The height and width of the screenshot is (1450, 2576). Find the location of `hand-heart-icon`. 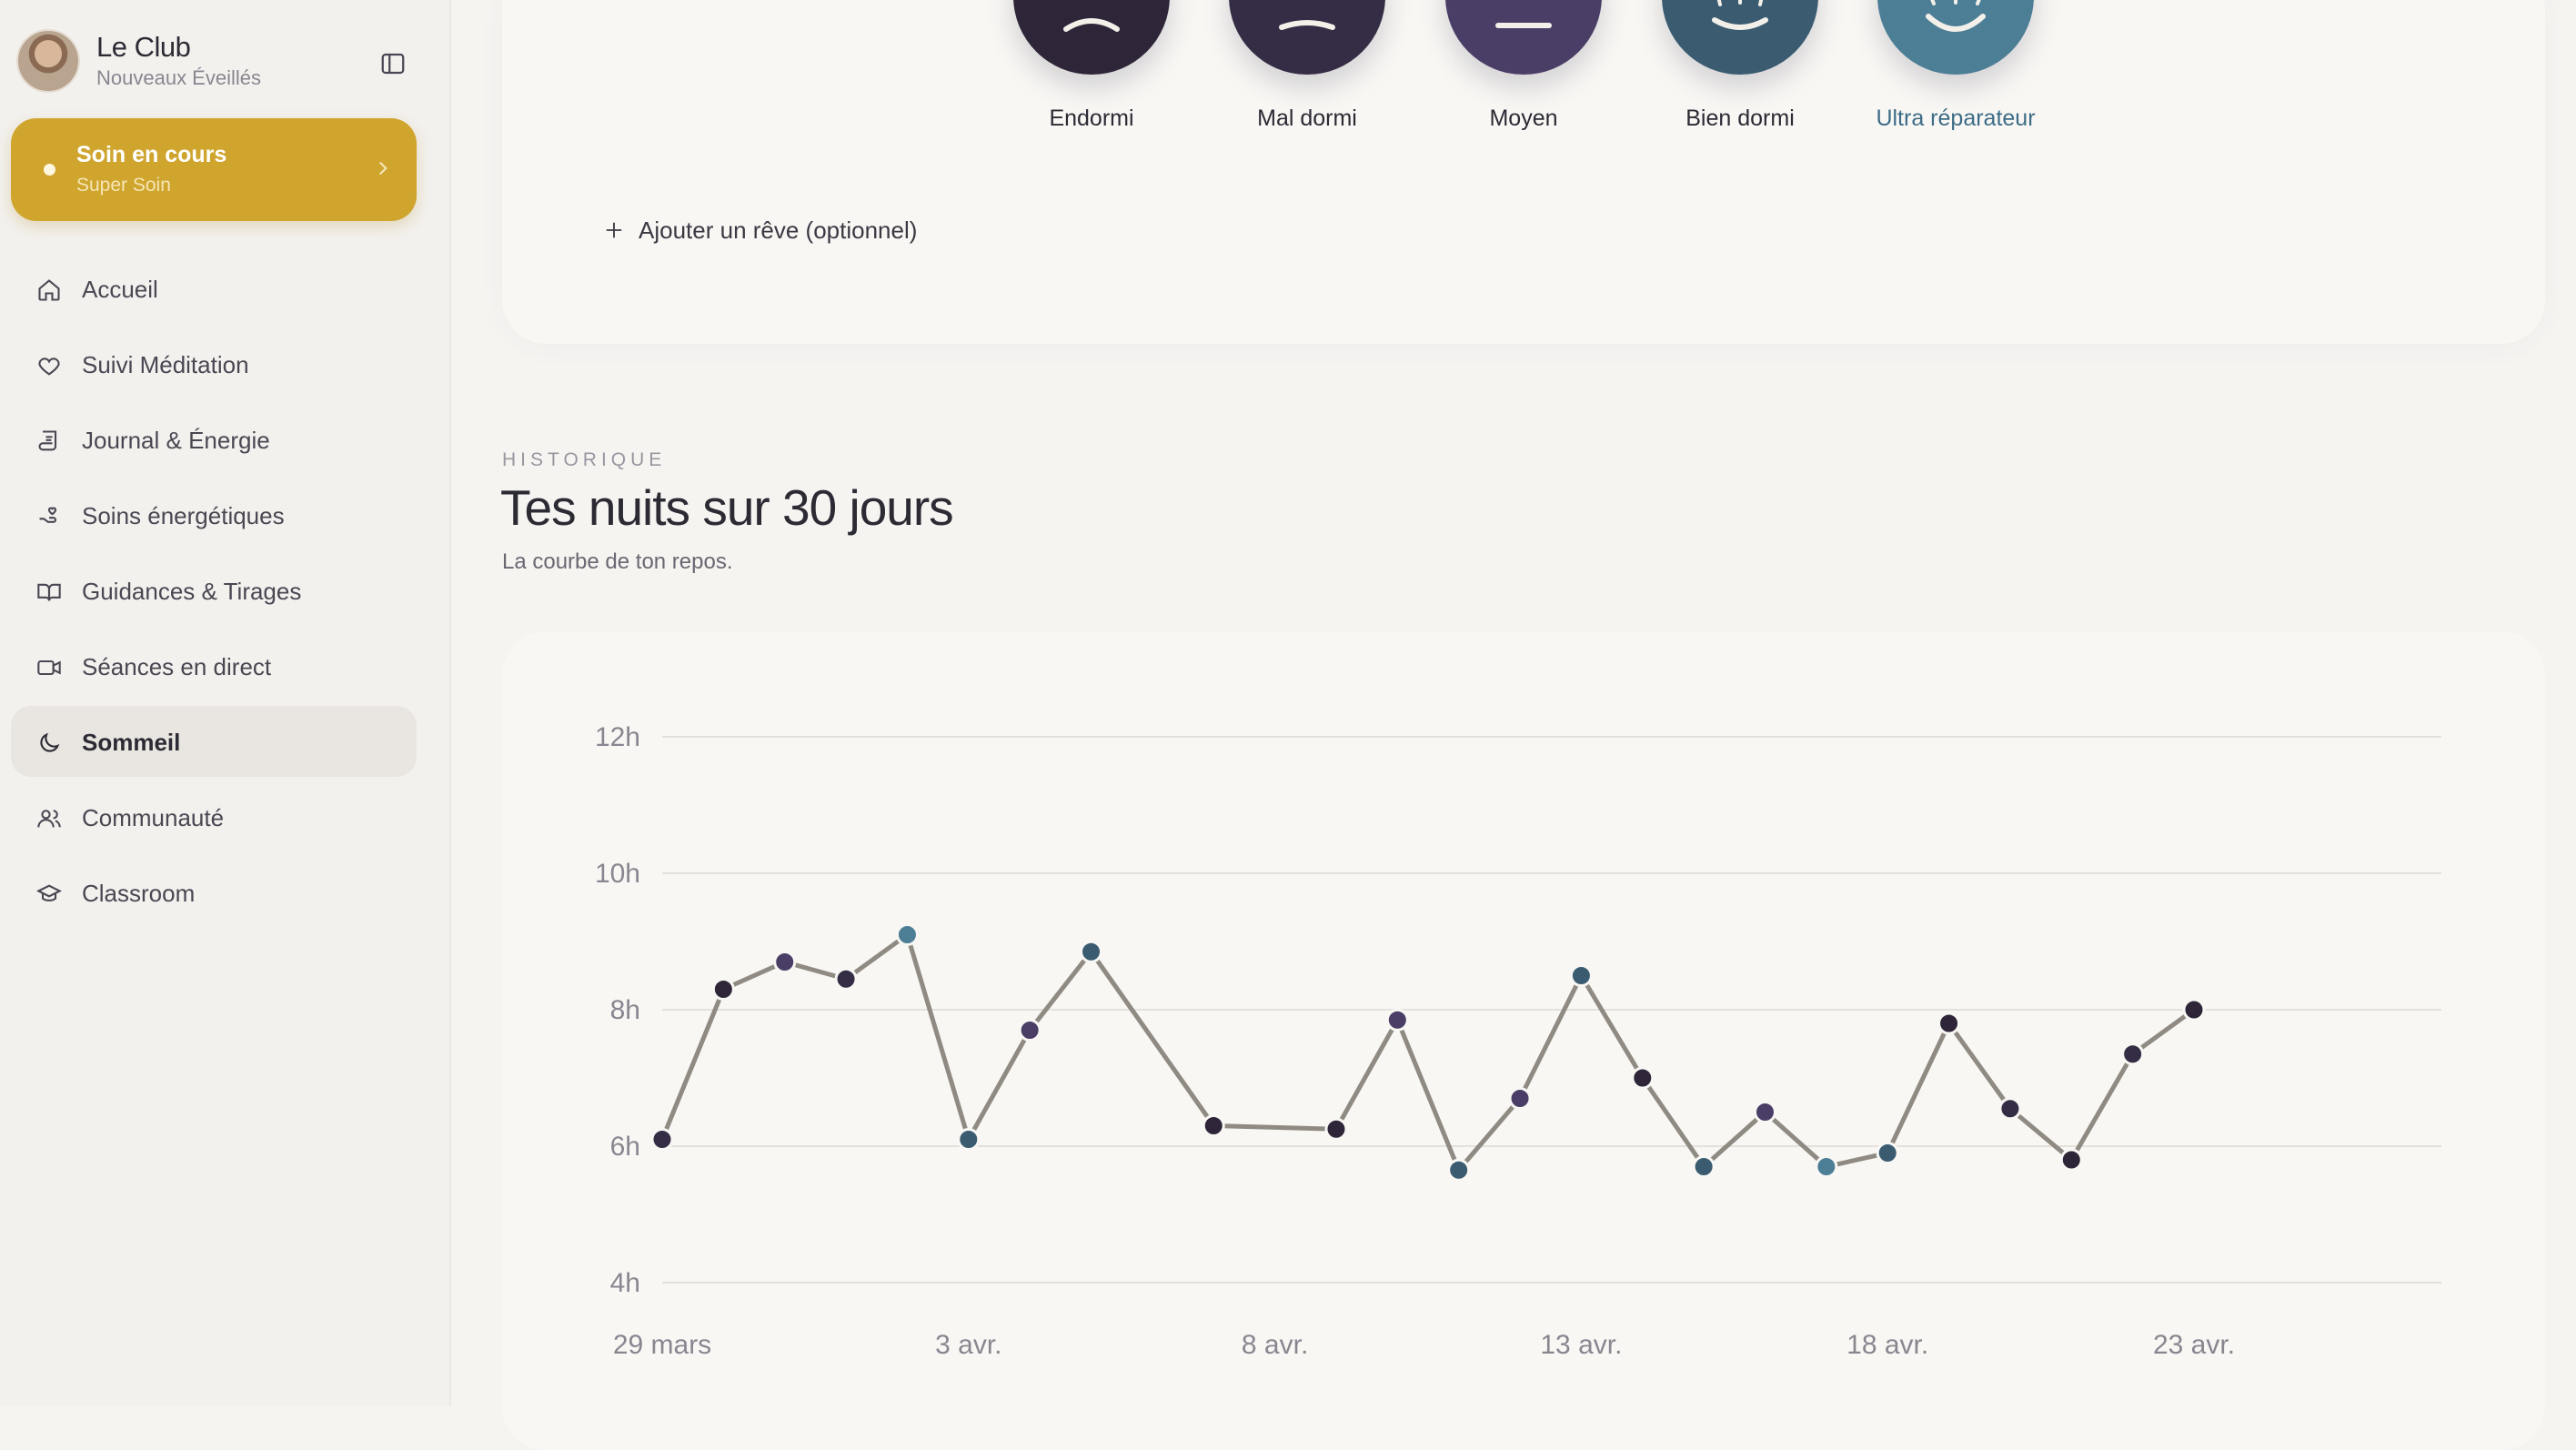

hand-heart-icon is located at coordinates (49, 517).